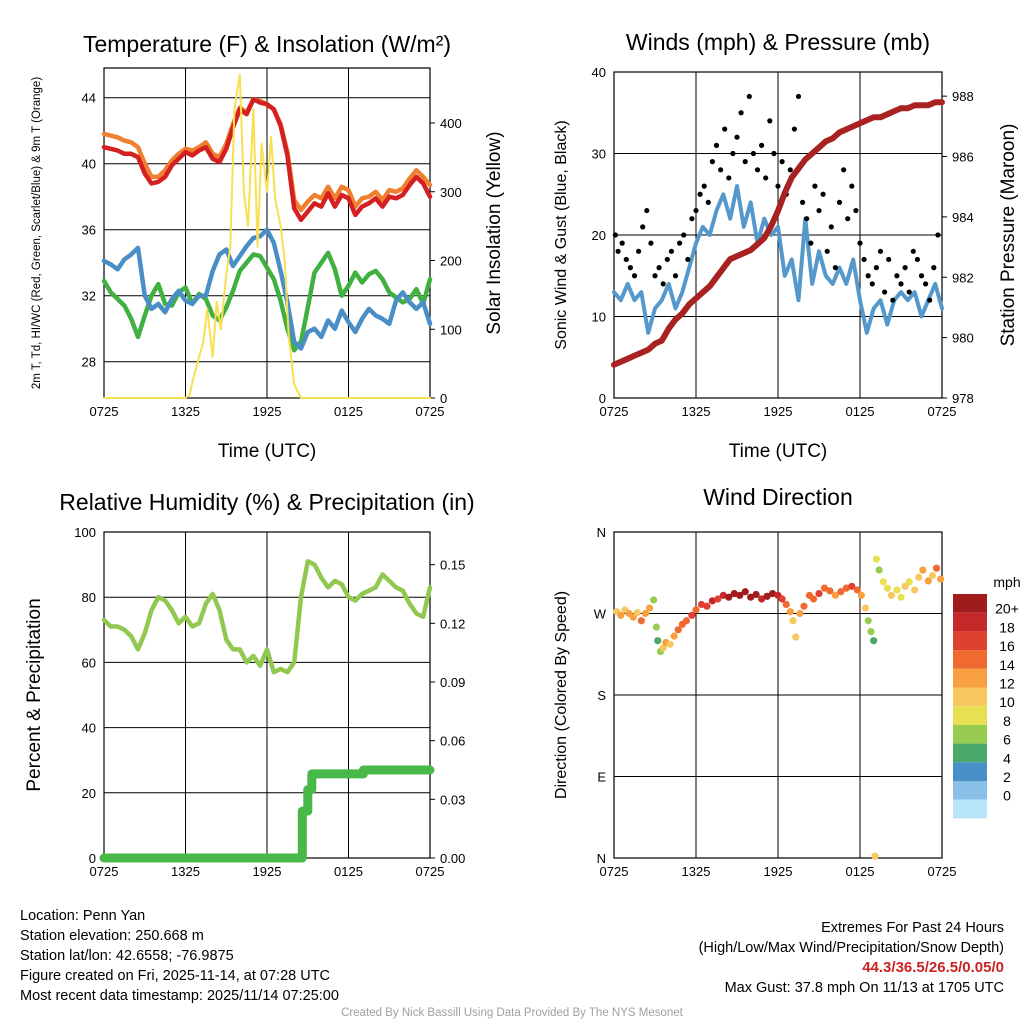  I want to click on legend-label: 6, so click(1007, 740).